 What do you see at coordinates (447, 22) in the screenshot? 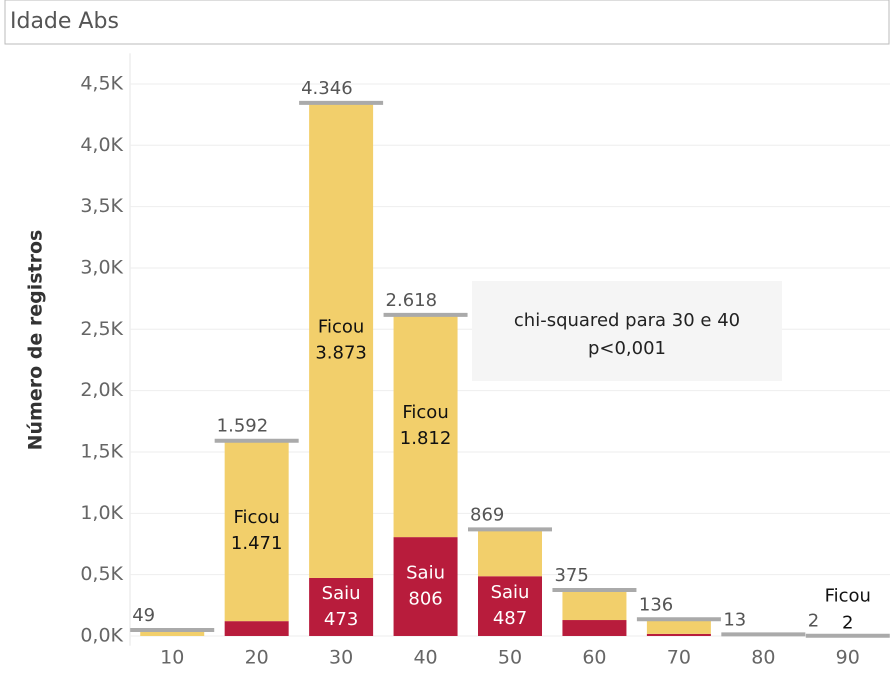
I see `title-box` at bounding box center [447, 22].